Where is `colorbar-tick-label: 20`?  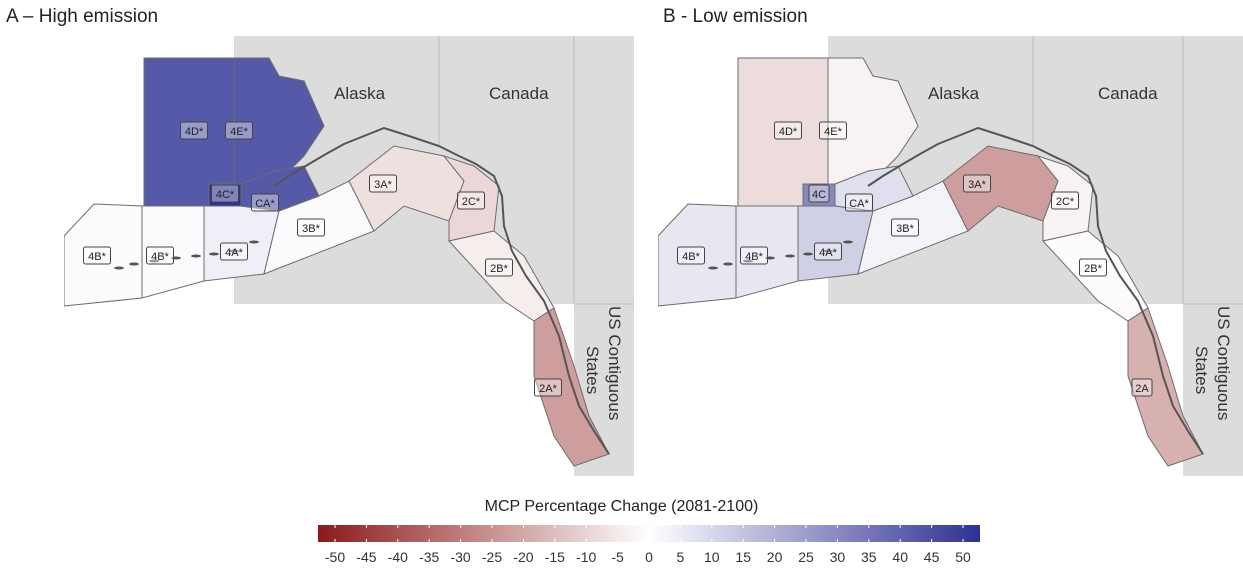 colorbar-tick-label: 20 is located at coordinates (775, 557).